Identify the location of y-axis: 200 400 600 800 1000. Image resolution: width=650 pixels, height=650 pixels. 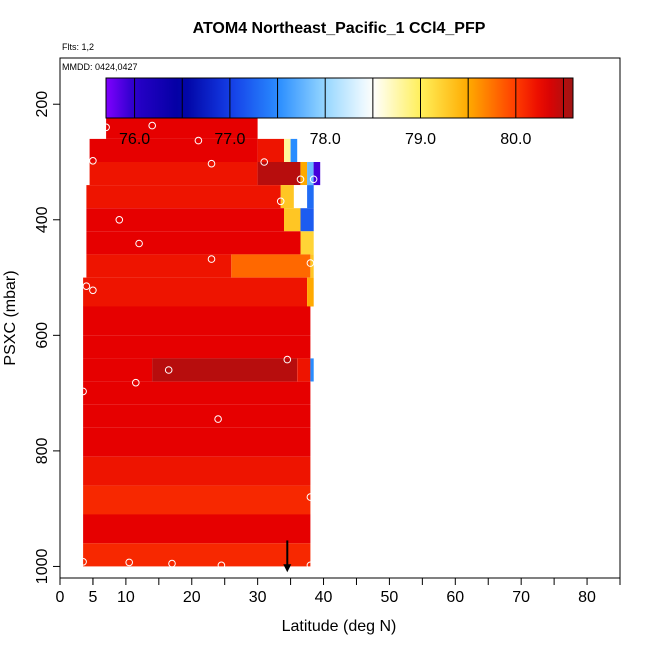
(47, 337).